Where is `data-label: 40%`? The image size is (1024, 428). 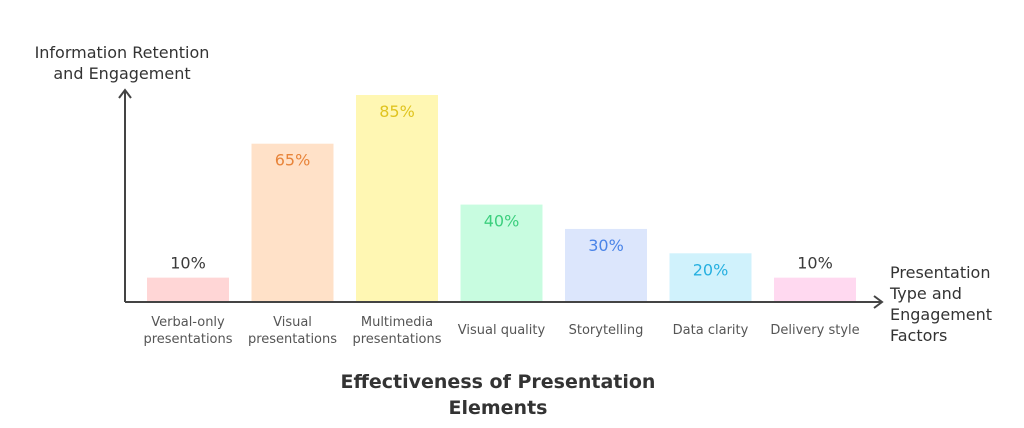 data-label: 40% is located at coordinates (502, 221).